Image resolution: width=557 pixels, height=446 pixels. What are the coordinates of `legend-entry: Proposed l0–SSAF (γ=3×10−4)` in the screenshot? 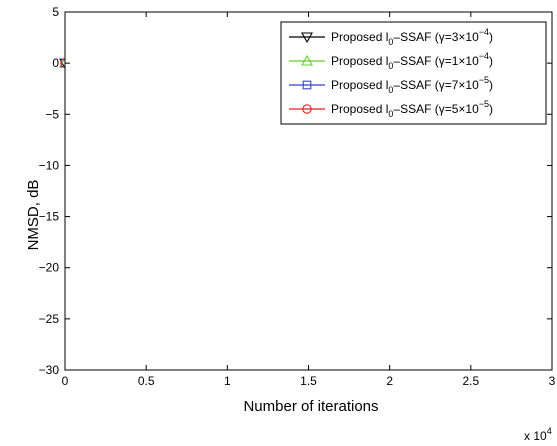 It's located at (391, 37).